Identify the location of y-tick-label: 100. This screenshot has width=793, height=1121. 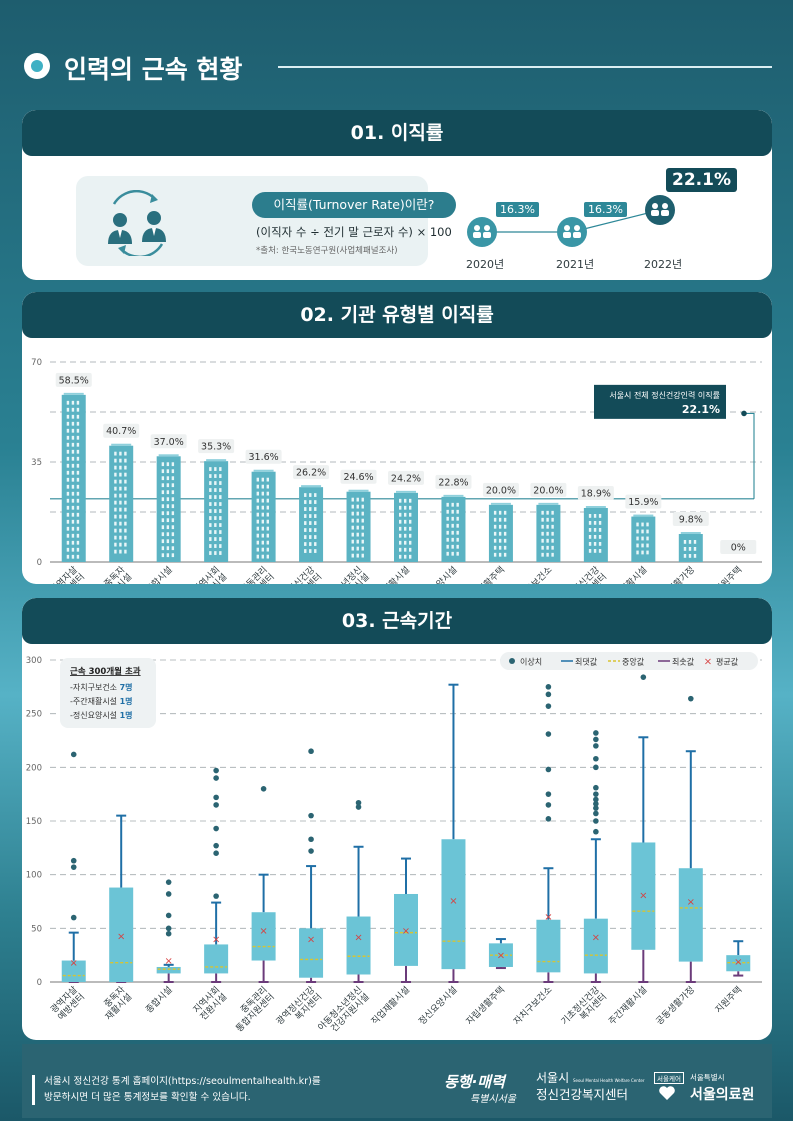
(34, 876).